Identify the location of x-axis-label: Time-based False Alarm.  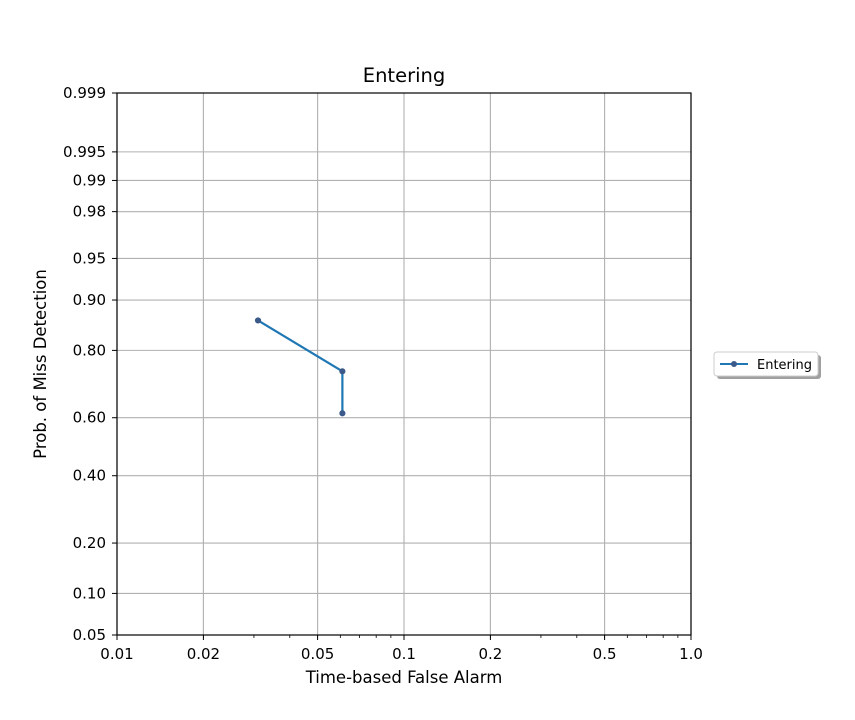
(404, 677).